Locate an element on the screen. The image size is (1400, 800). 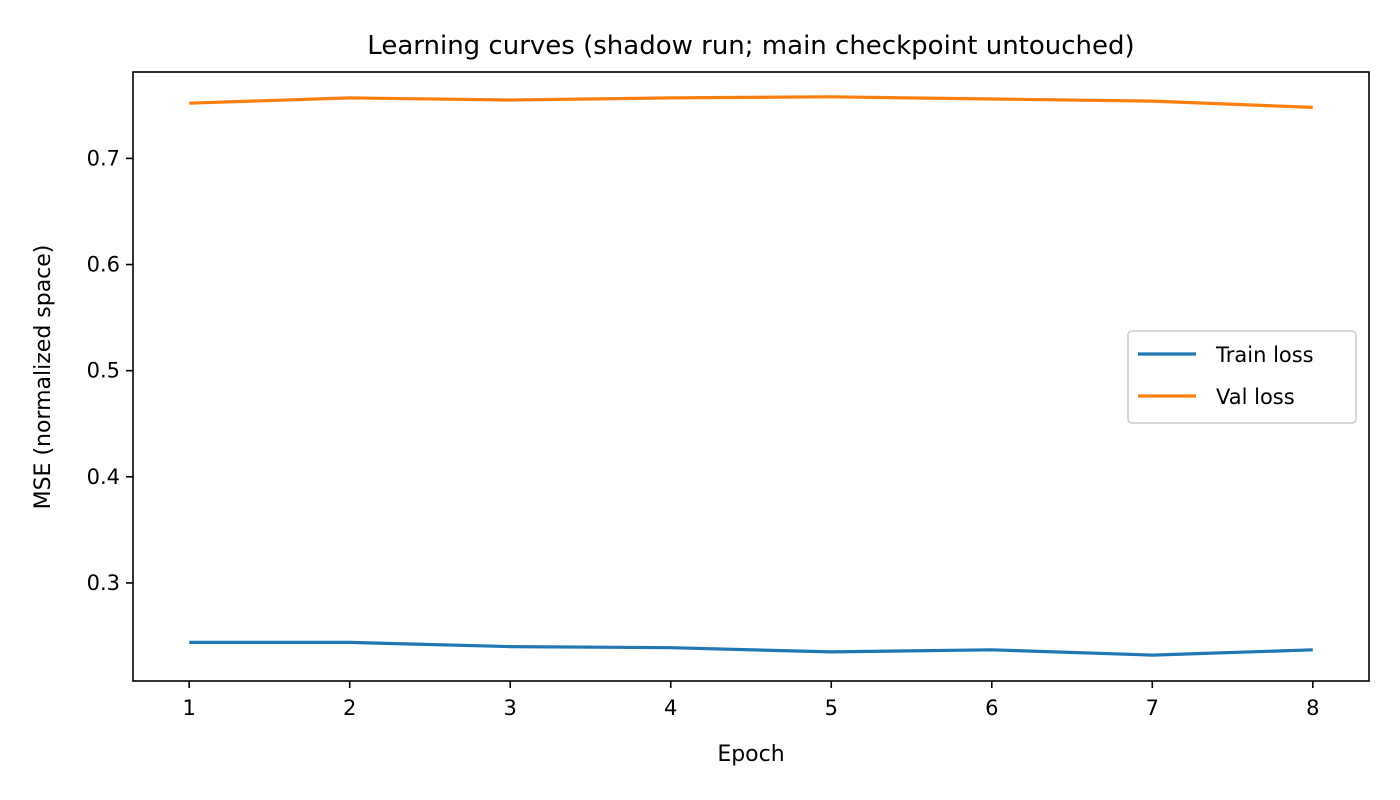
legend: Train loss Val loss is located at coordinates (1242, 377).